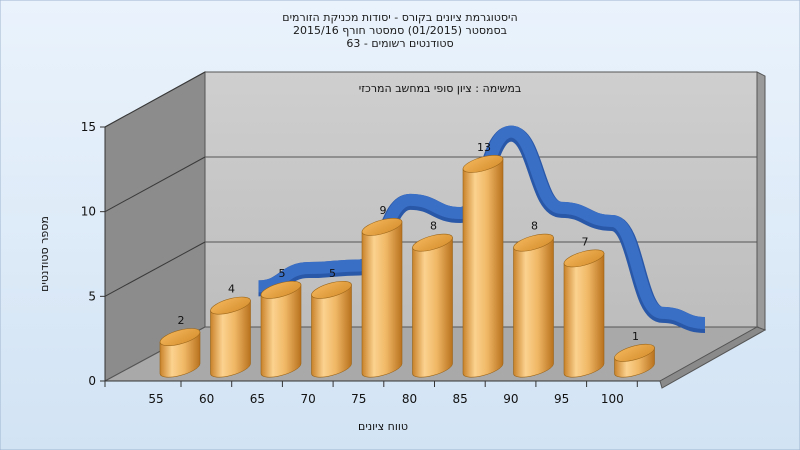 The height and width of the screenshot is (450, 800). I want to click on y-axis-title: מספר סטודנטים, so click(44, 254).